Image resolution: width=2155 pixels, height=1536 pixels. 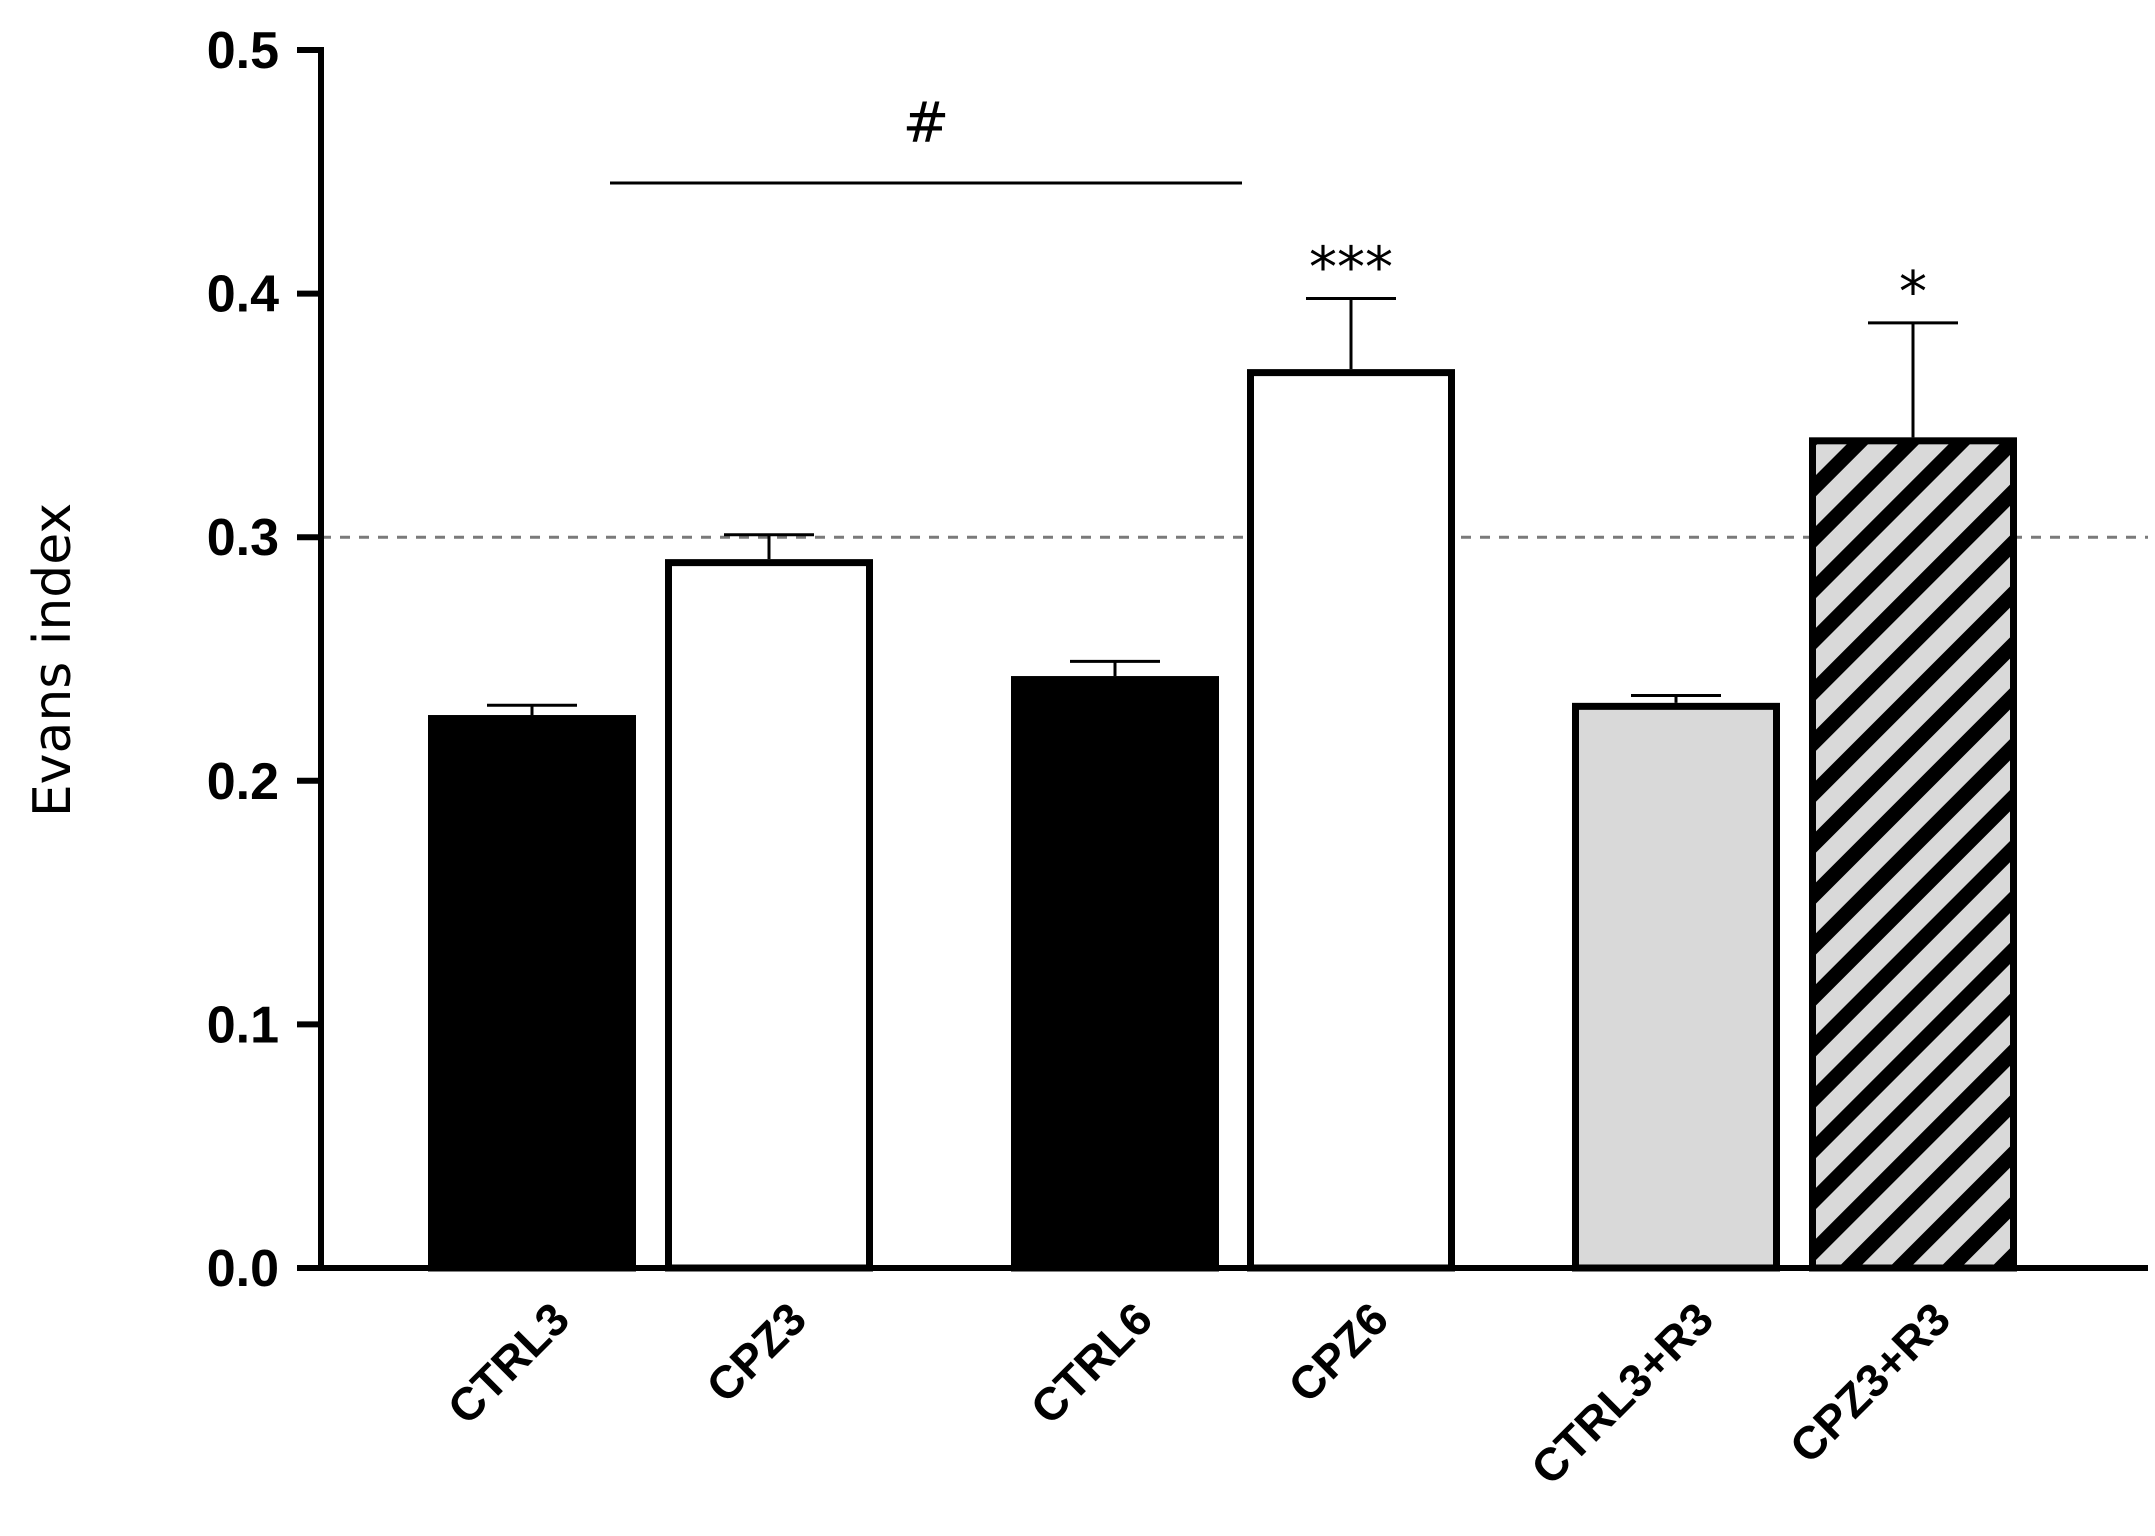 I want to click on y-axis-title: Evans index, so click(x=53, y=660).